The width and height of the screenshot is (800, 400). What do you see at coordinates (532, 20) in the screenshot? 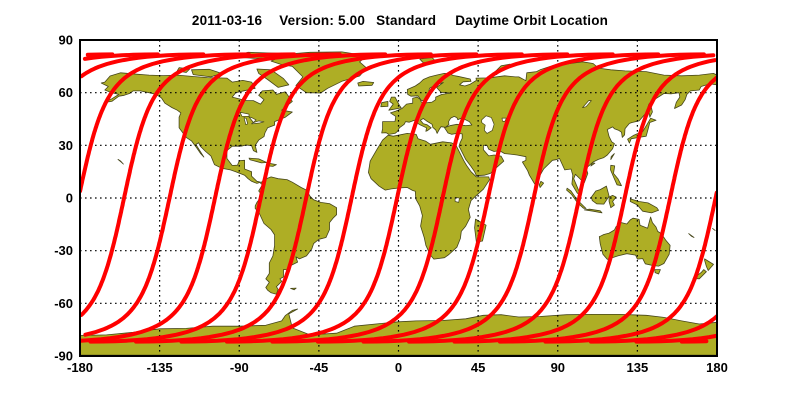
I see `title-name: Daytime Orbit Location` at bounding box center [532, 20].